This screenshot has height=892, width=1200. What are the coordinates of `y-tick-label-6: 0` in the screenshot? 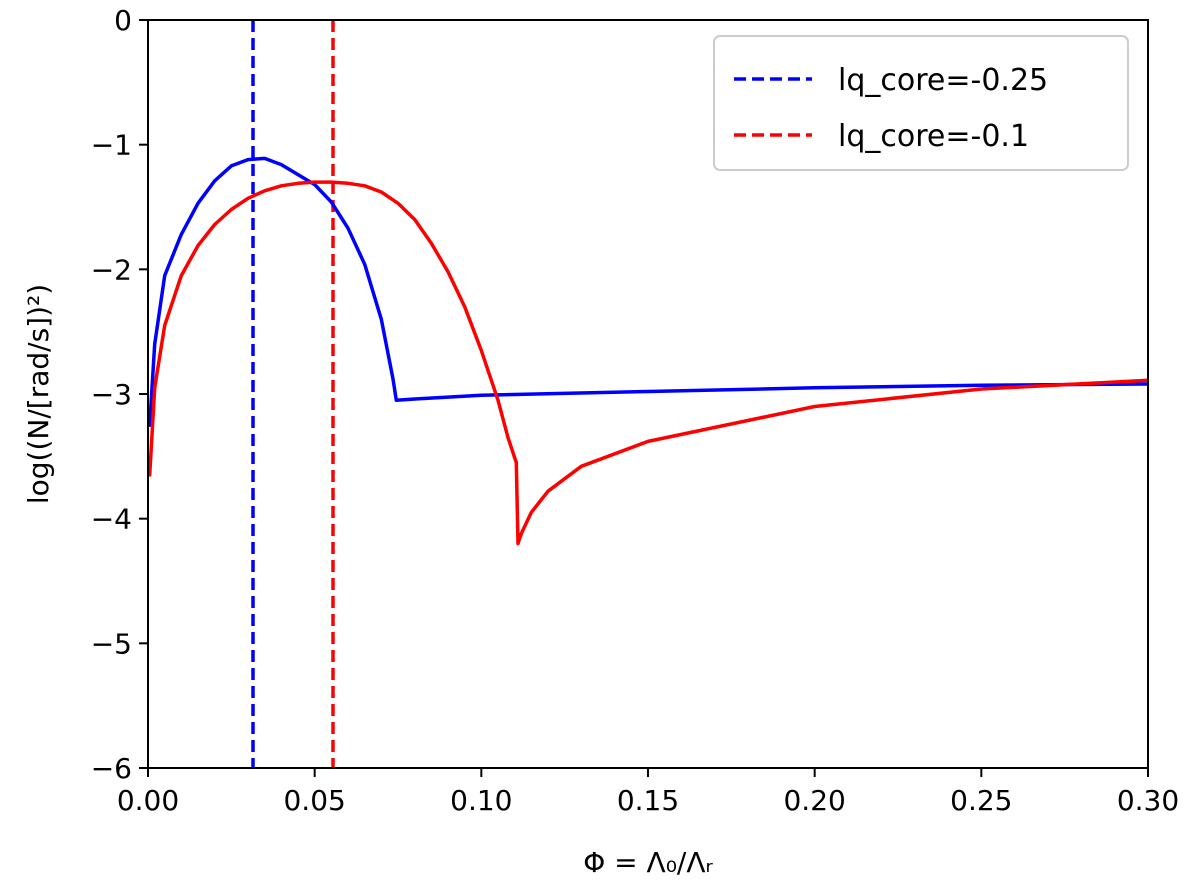 It's located at (123, 20).